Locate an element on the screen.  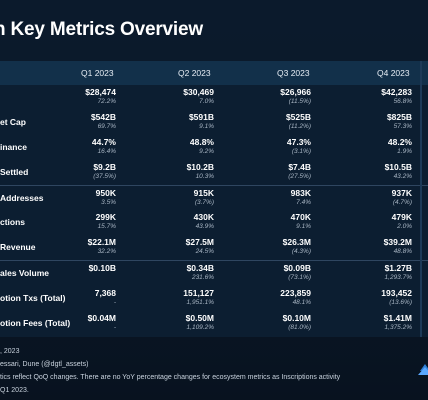
cell-value: $0.09B is located at coordinates (297, 268).